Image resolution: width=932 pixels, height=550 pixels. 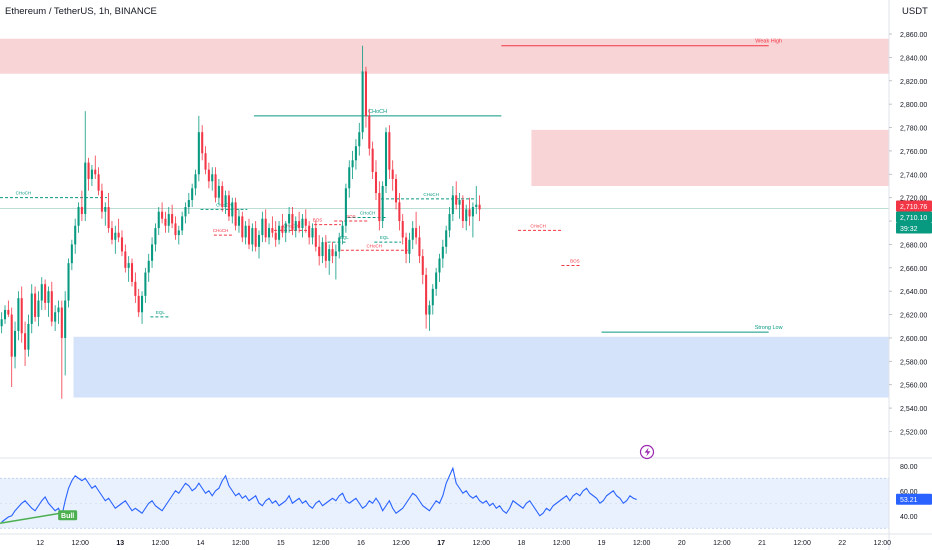 I want to click on rsi-panel: Bull, so click(x=466, y=493).